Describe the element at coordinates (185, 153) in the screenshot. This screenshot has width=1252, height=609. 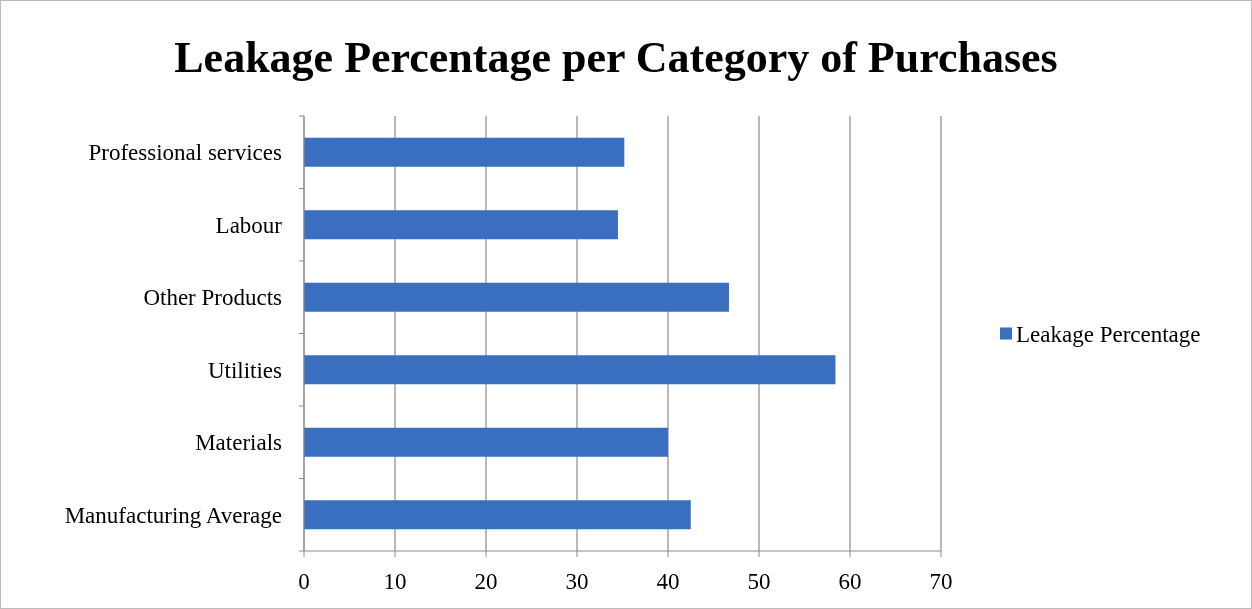
I see `y-tick-label: Professional services` at that location.